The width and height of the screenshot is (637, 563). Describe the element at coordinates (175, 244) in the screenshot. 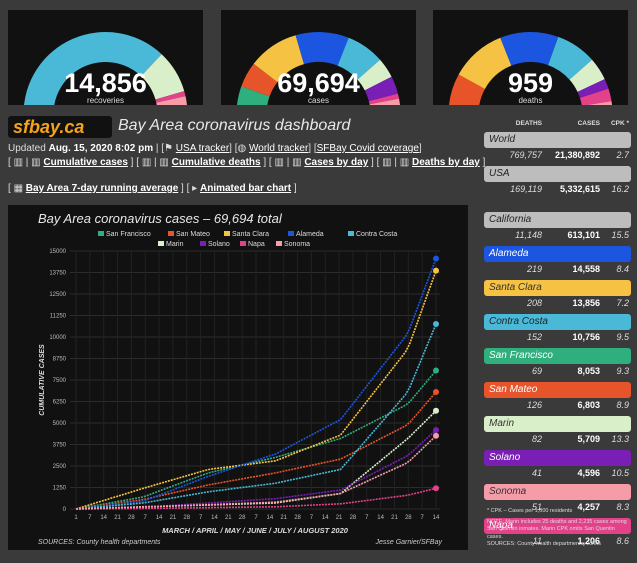

I see `legend-label: Marin` at that location.